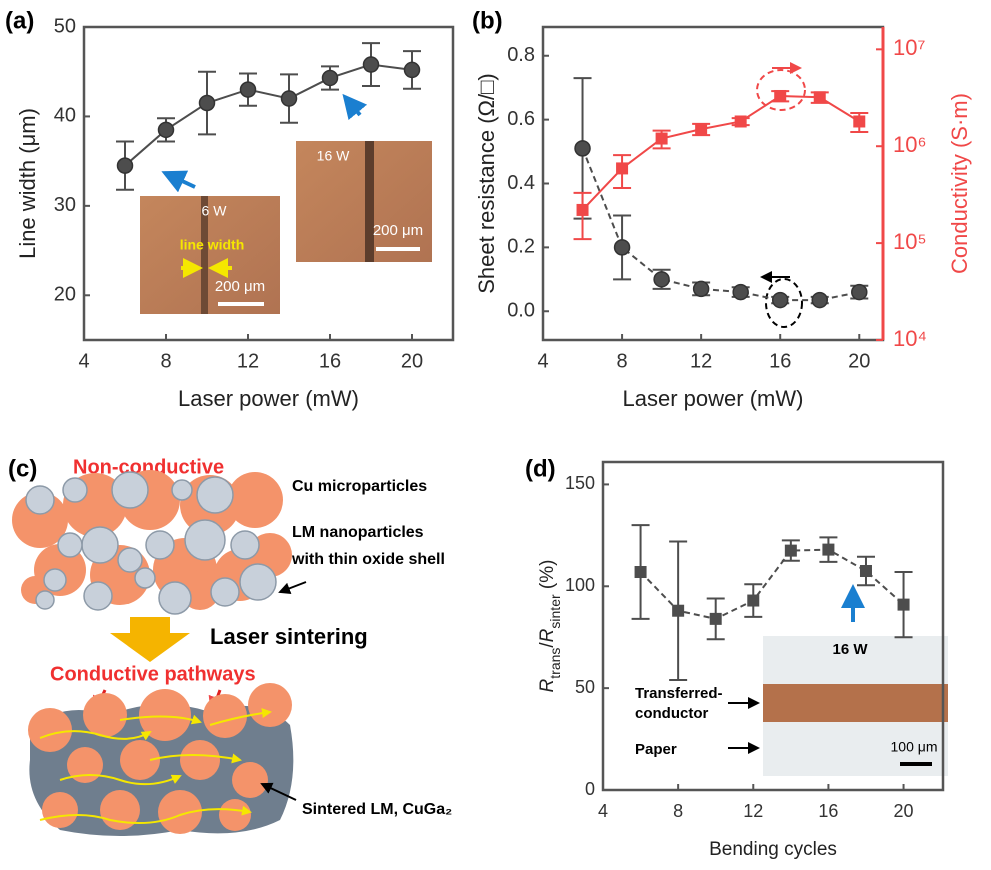 This screenshot has height=870, width=991. I want to click on y-tick-label: 100, so click(580, 585).